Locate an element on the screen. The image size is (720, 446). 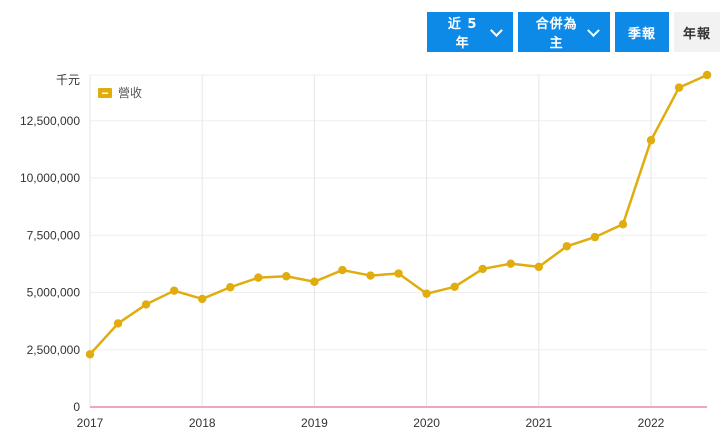
toolbar: 近 5 年 合併為主 季報 年報 is located at coordinates (571, 32).